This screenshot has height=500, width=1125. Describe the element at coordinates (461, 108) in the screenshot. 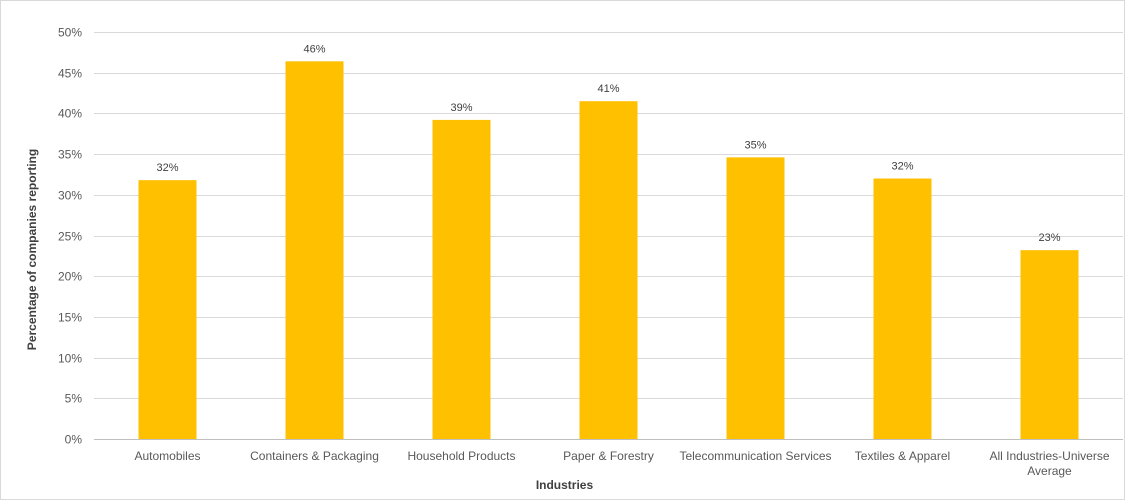

I see `bar-data-label: 39%` at that location.